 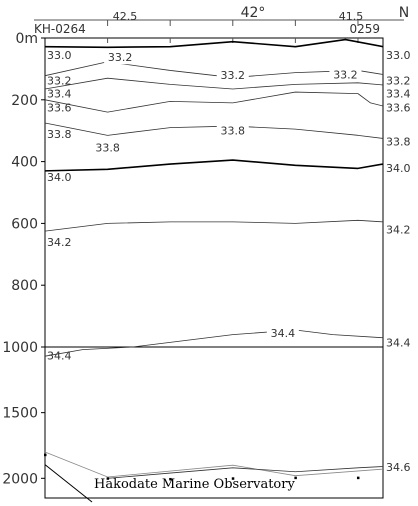 What do you see at coordinates (20, 348) in the screenshot?
I see `y-tick-label: 1000` at bounding box center [20, 348].